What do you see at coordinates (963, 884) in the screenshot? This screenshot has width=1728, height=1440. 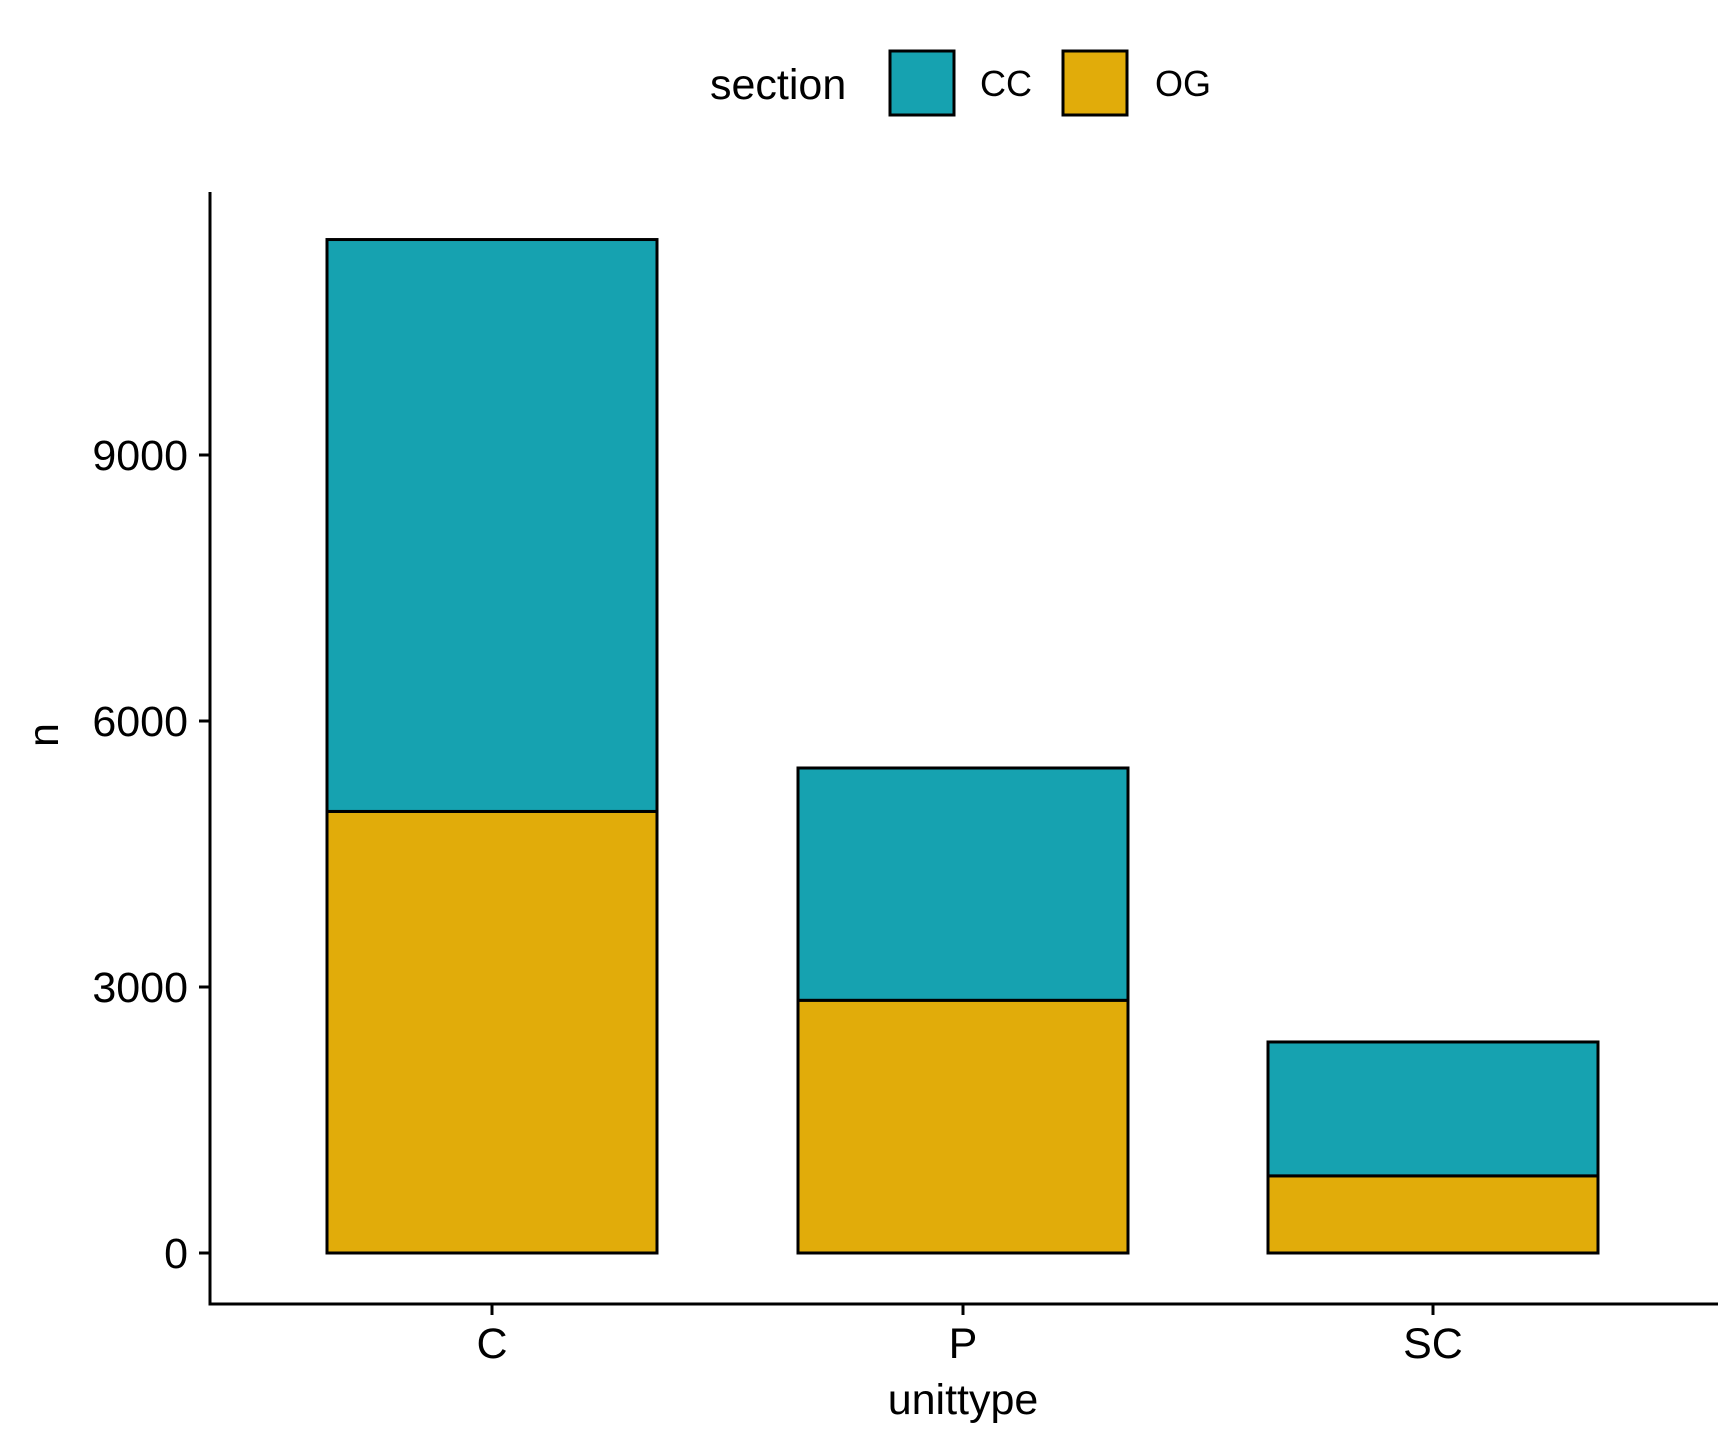 I see `bar-p-cc` at bounding box center [963, 884].